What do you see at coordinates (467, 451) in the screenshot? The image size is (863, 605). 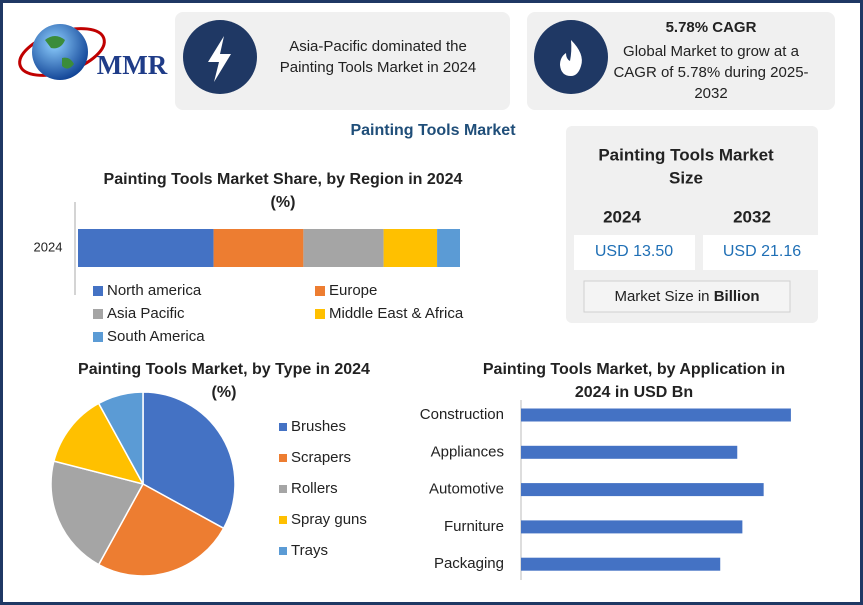 I see `category-label: Appliances` at bounding box center [467, 451].